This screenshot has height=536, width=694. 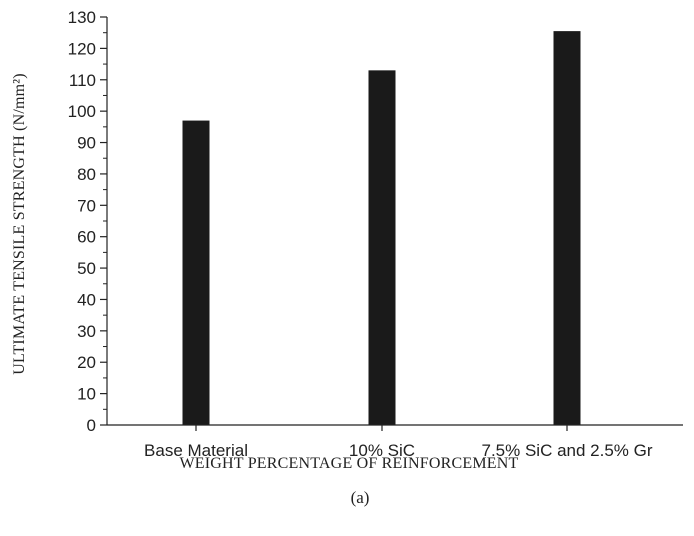 I want to click on x-axis-title: WEIGHT PERCENTAGE OF REINFORCEMENT, so click(x=349, y=463).